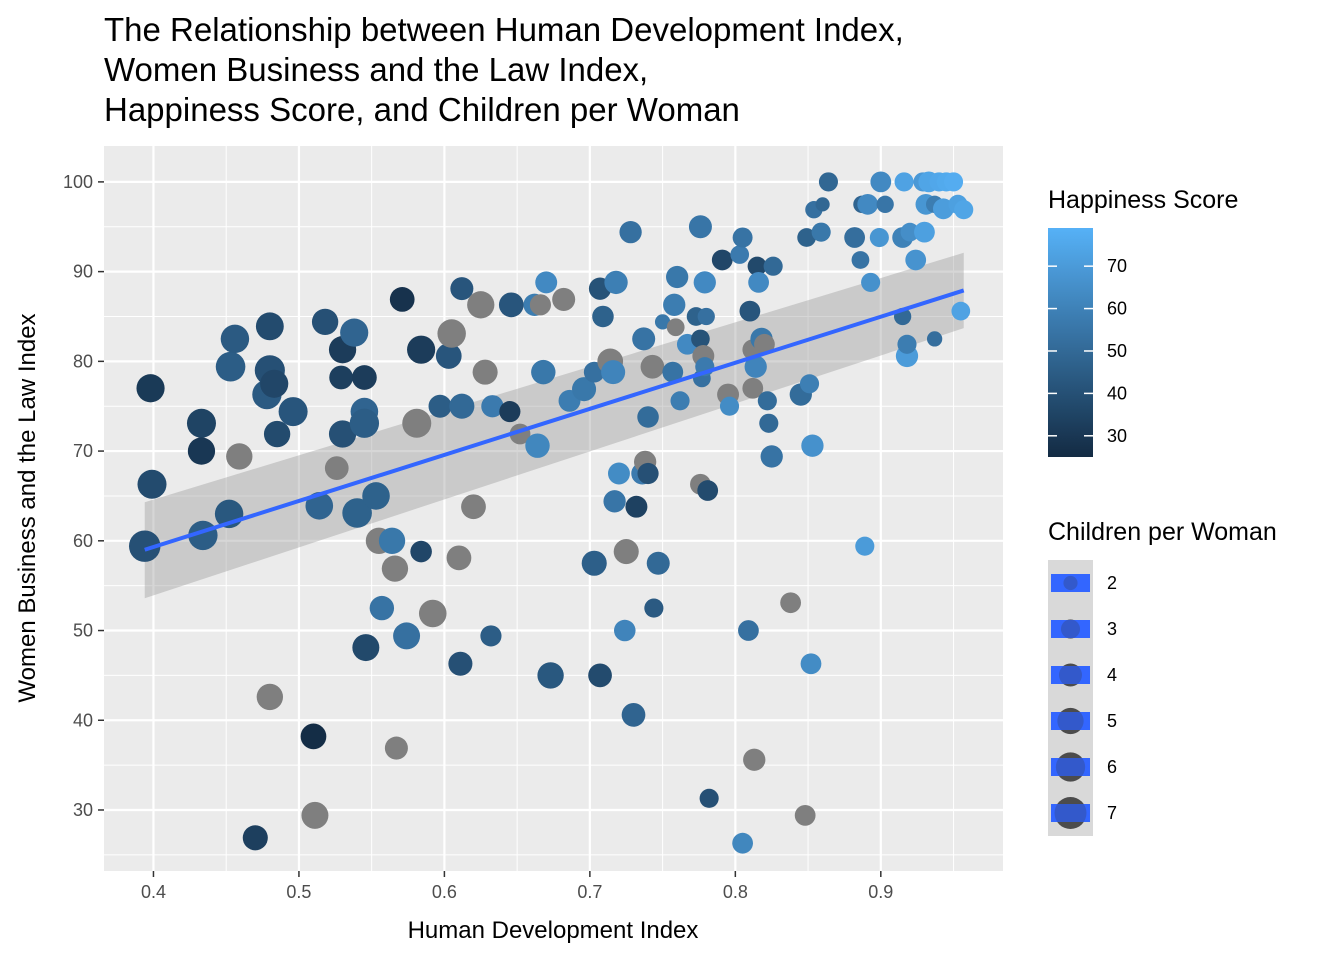  I want to click on size-legend-label: 6, so click(1112, 767).